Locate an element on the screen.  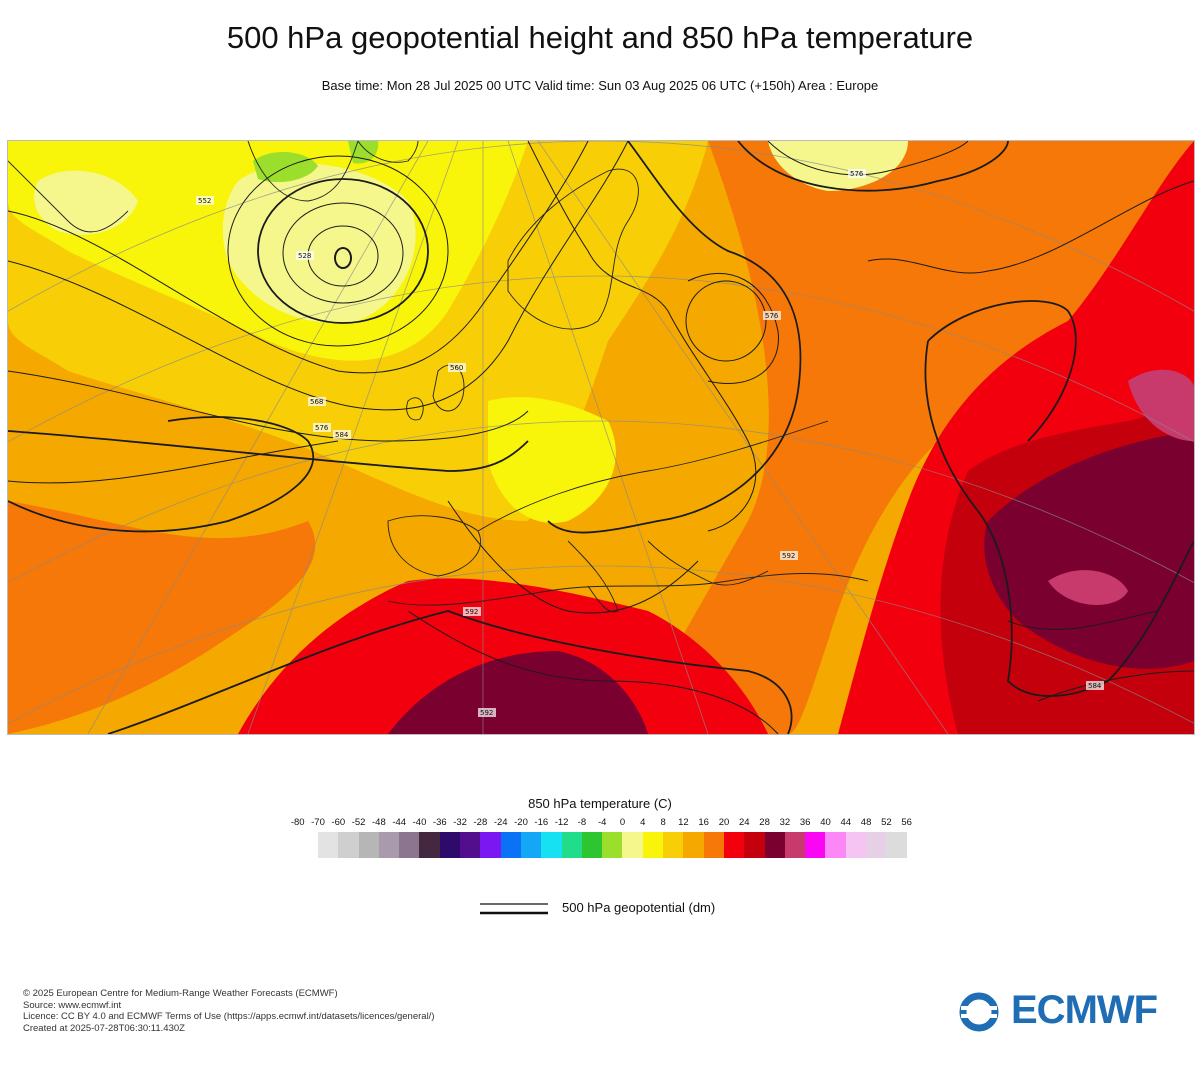
legend-tick-label: -44 is located at coordinates (399, 822).